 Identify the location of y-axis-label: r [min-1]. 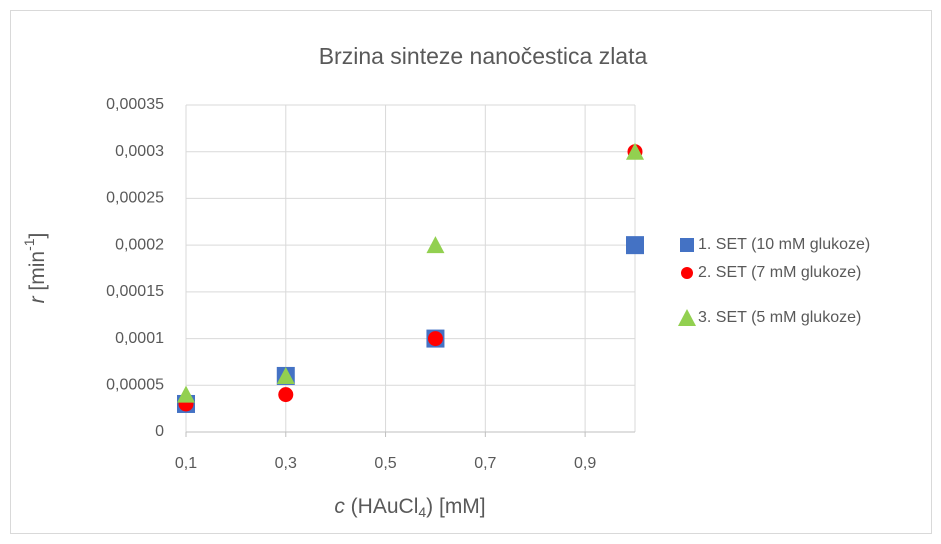
(35, 268).